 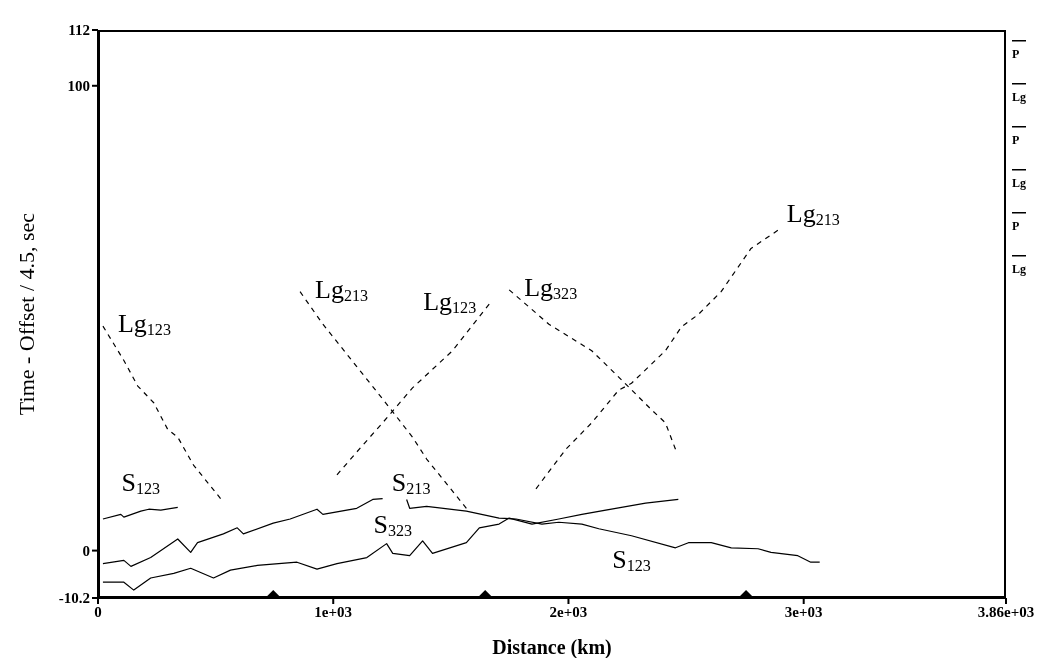 I want to click on y-tick-label: 100, so click(x=78, y=86).